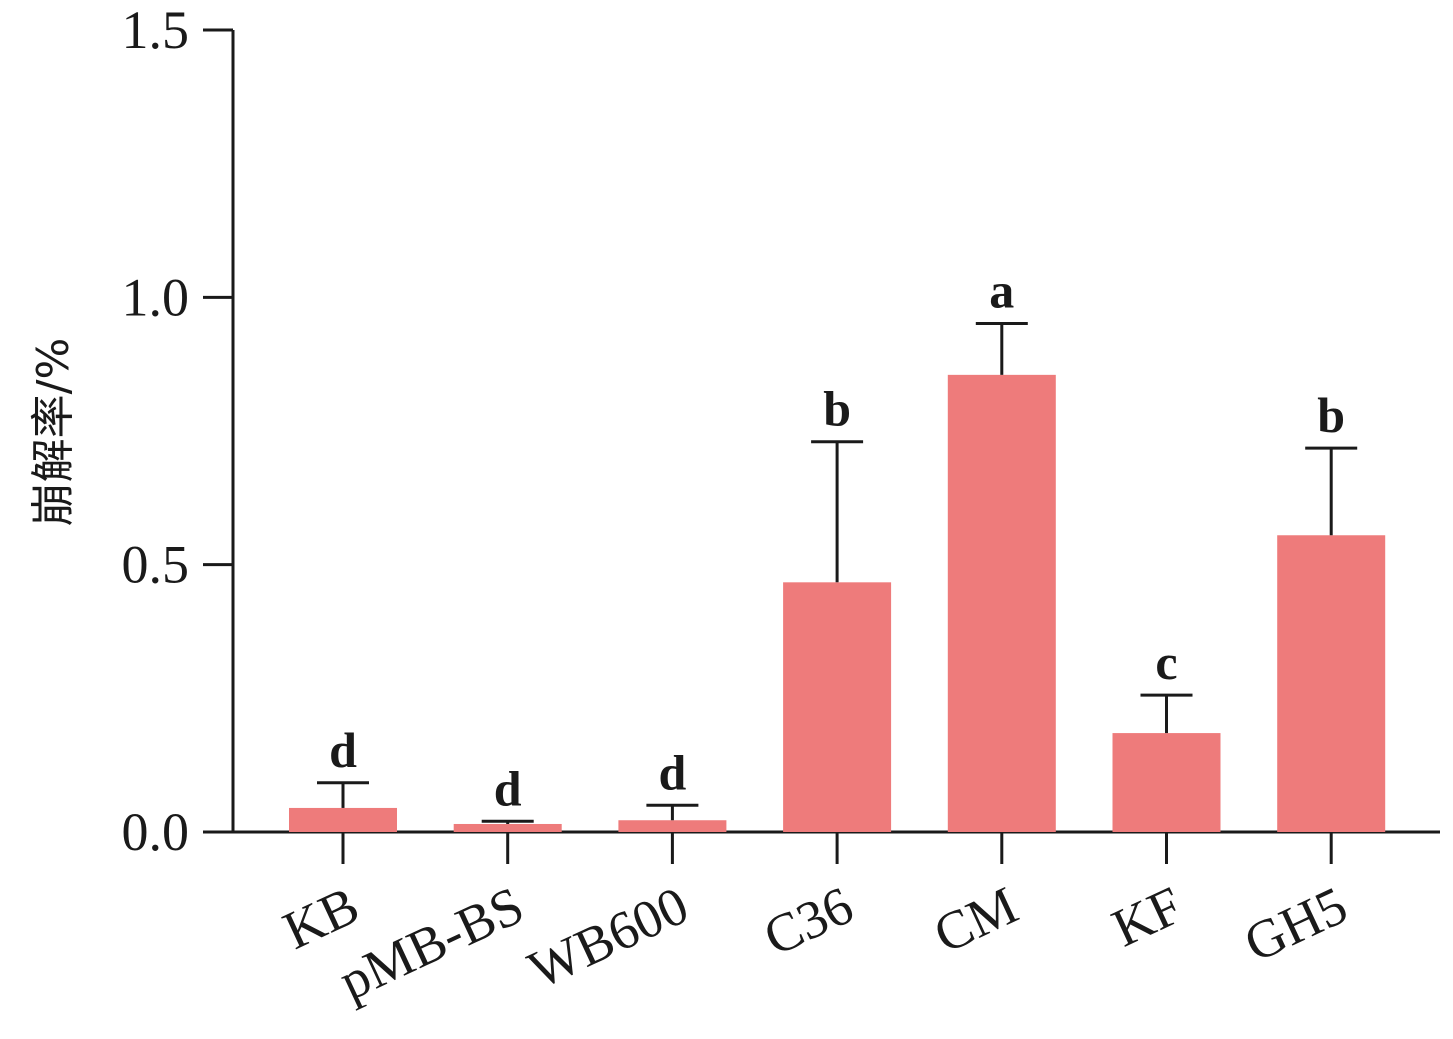 This screenshot has width=1453, height=1039. What do you see at coordinates (1295, 924) in the screenshot?
I see `x-tick-label: GH5` at bounding box center [1295, 924].